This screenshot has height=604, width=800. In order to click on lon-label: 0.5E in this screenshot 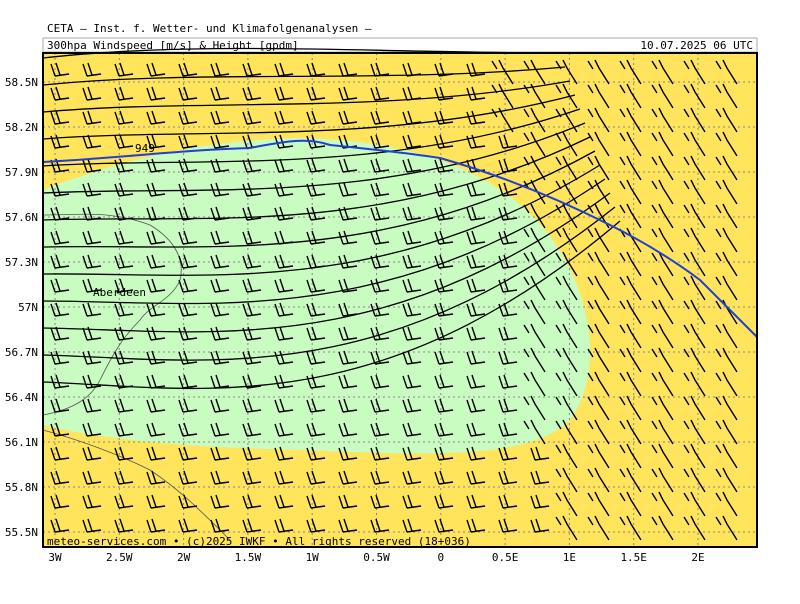, I will do `click(505, 557)`.